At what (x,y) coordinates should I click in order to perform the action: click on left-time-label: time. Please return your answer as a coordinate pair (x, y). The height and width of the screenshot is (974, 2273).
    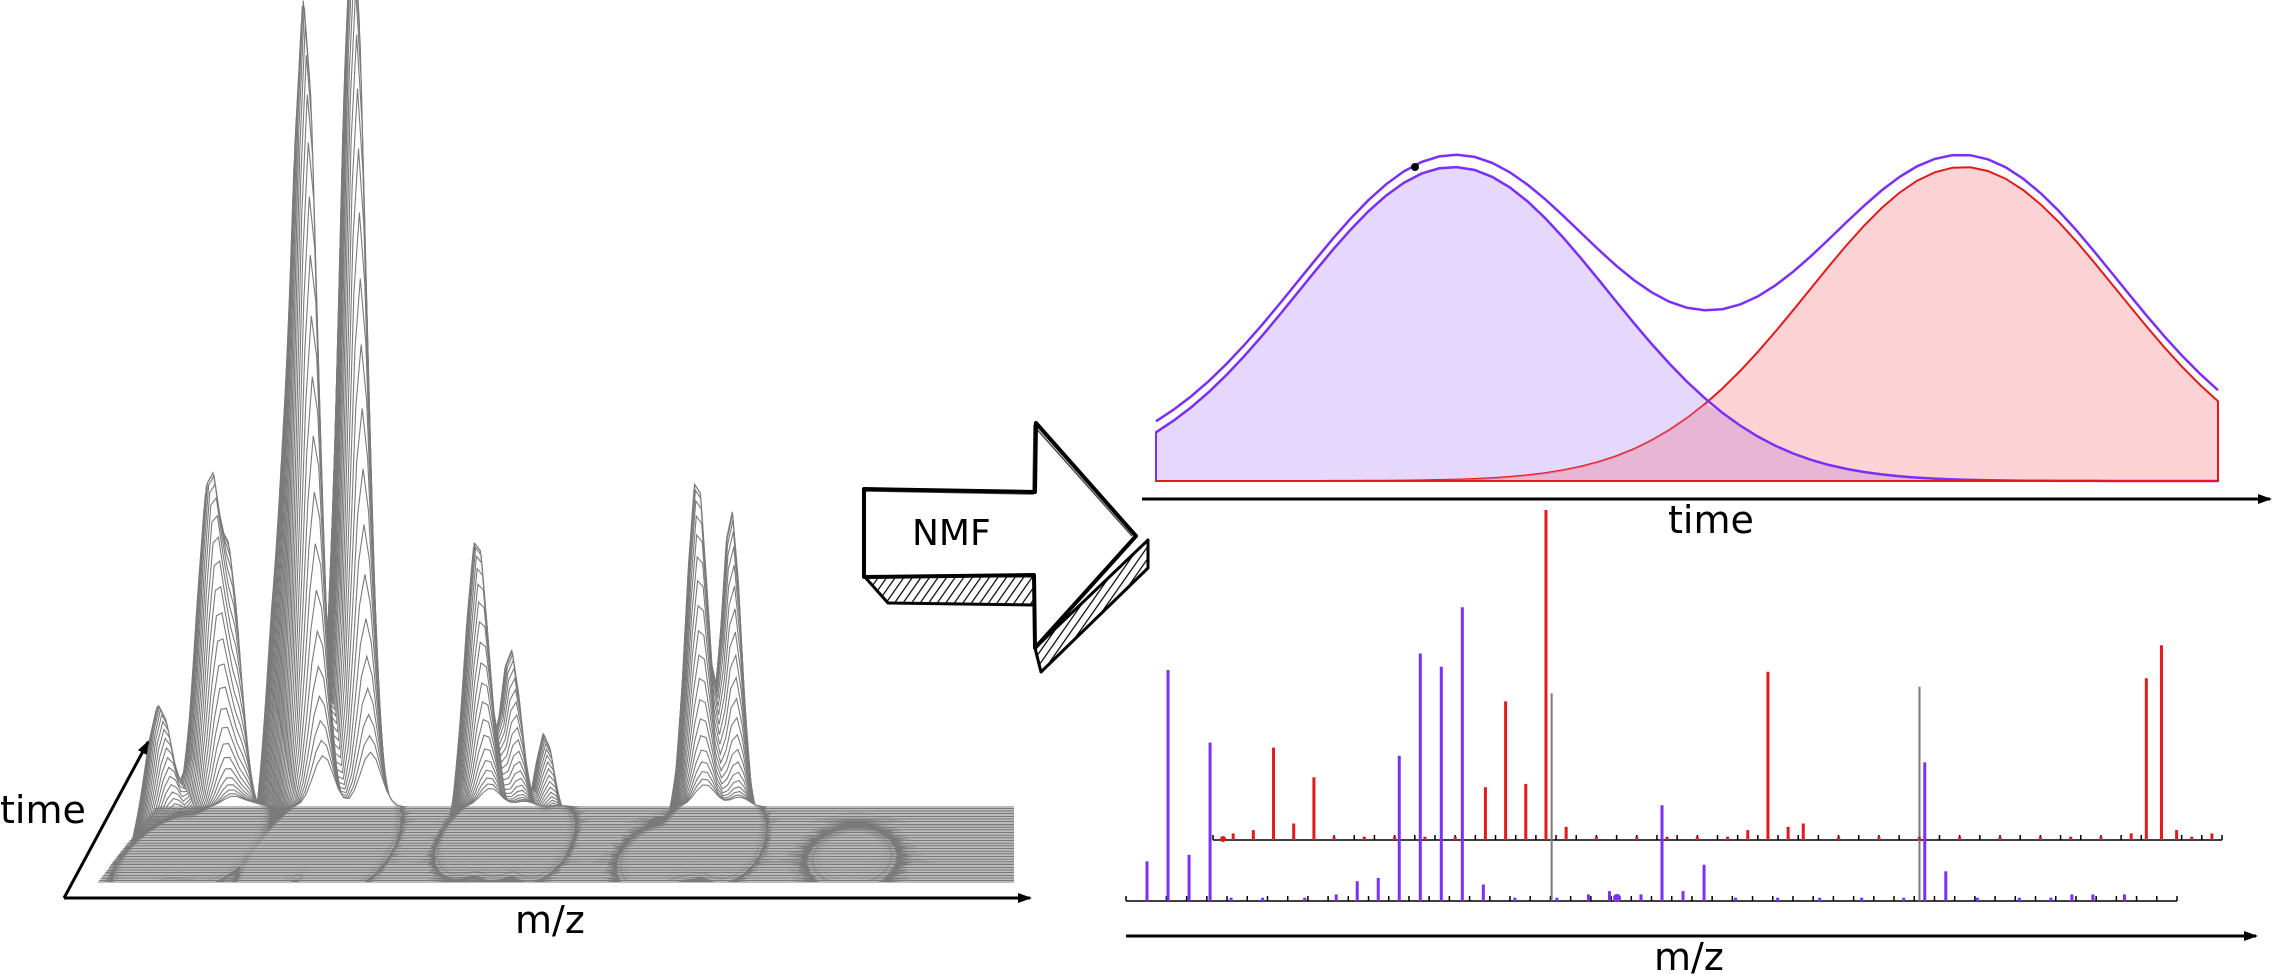
    Looking at the image, I should click on (43, 810).